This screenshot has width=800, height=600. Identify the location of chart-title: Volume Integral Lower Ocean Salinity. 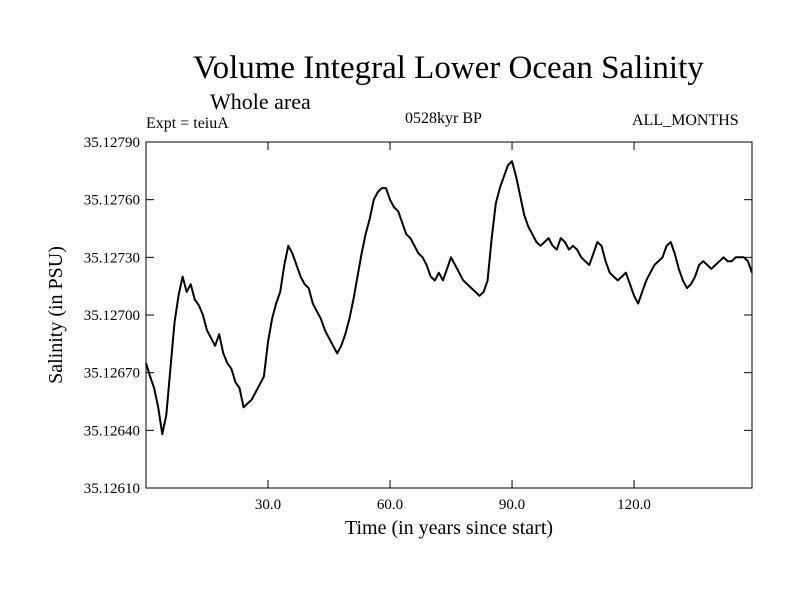
(448, 68).